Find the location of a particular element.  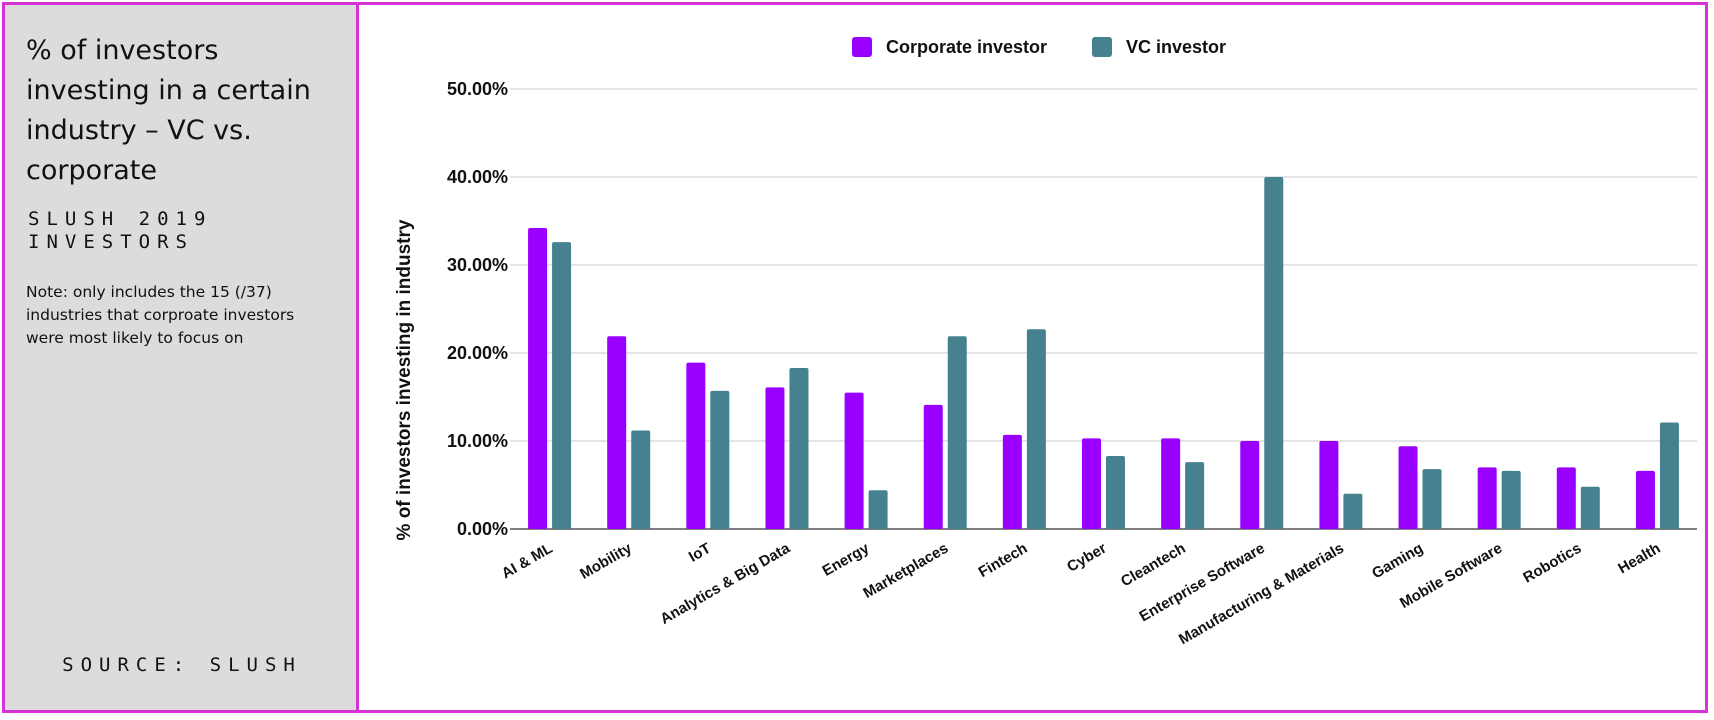

x-category-label: Cyber is located at coordinates (1086, 558).